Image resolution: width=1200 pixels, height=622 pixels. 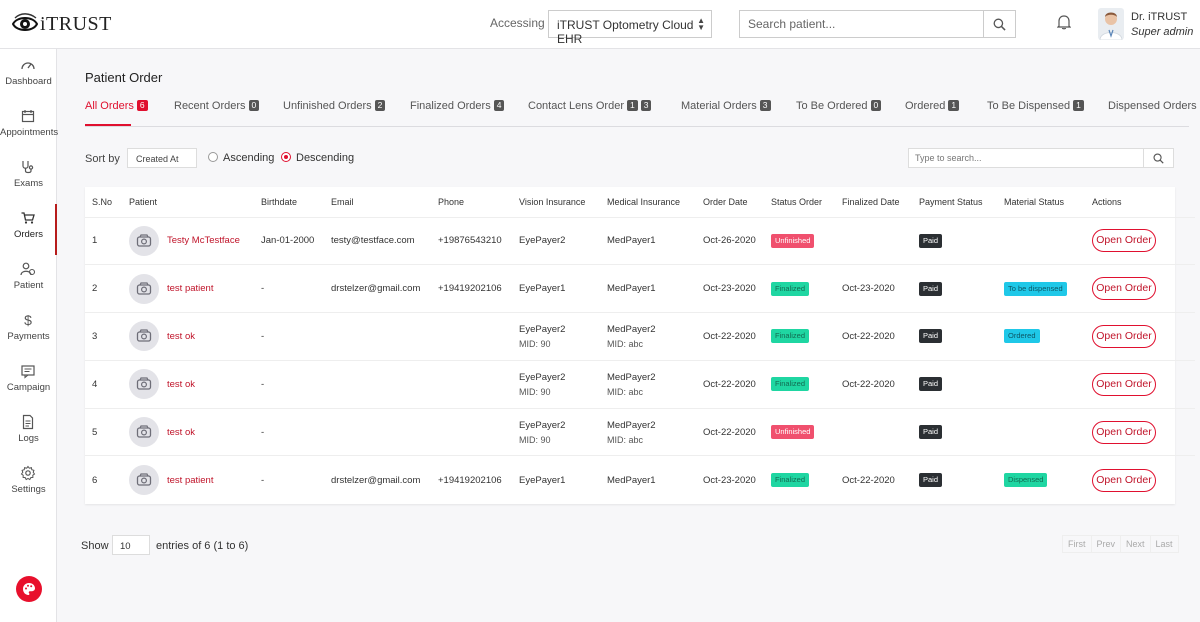 I want to click on tab-unfinished-orders: Unfinished Orders 2, so click(x=334, y=106).